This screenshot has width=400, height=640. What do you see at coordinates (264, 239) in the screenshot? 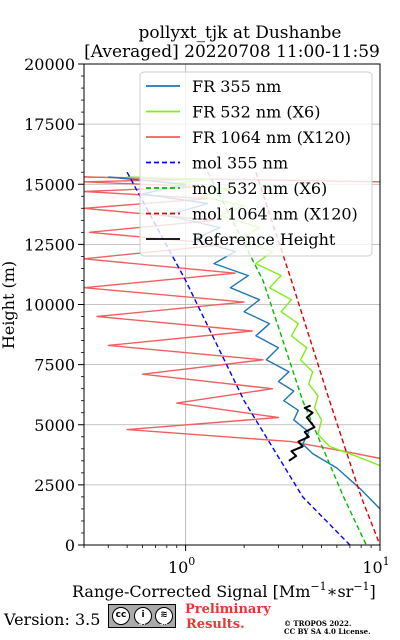
I see `legend-label: Reference Height` at bounding box center [264, 239].